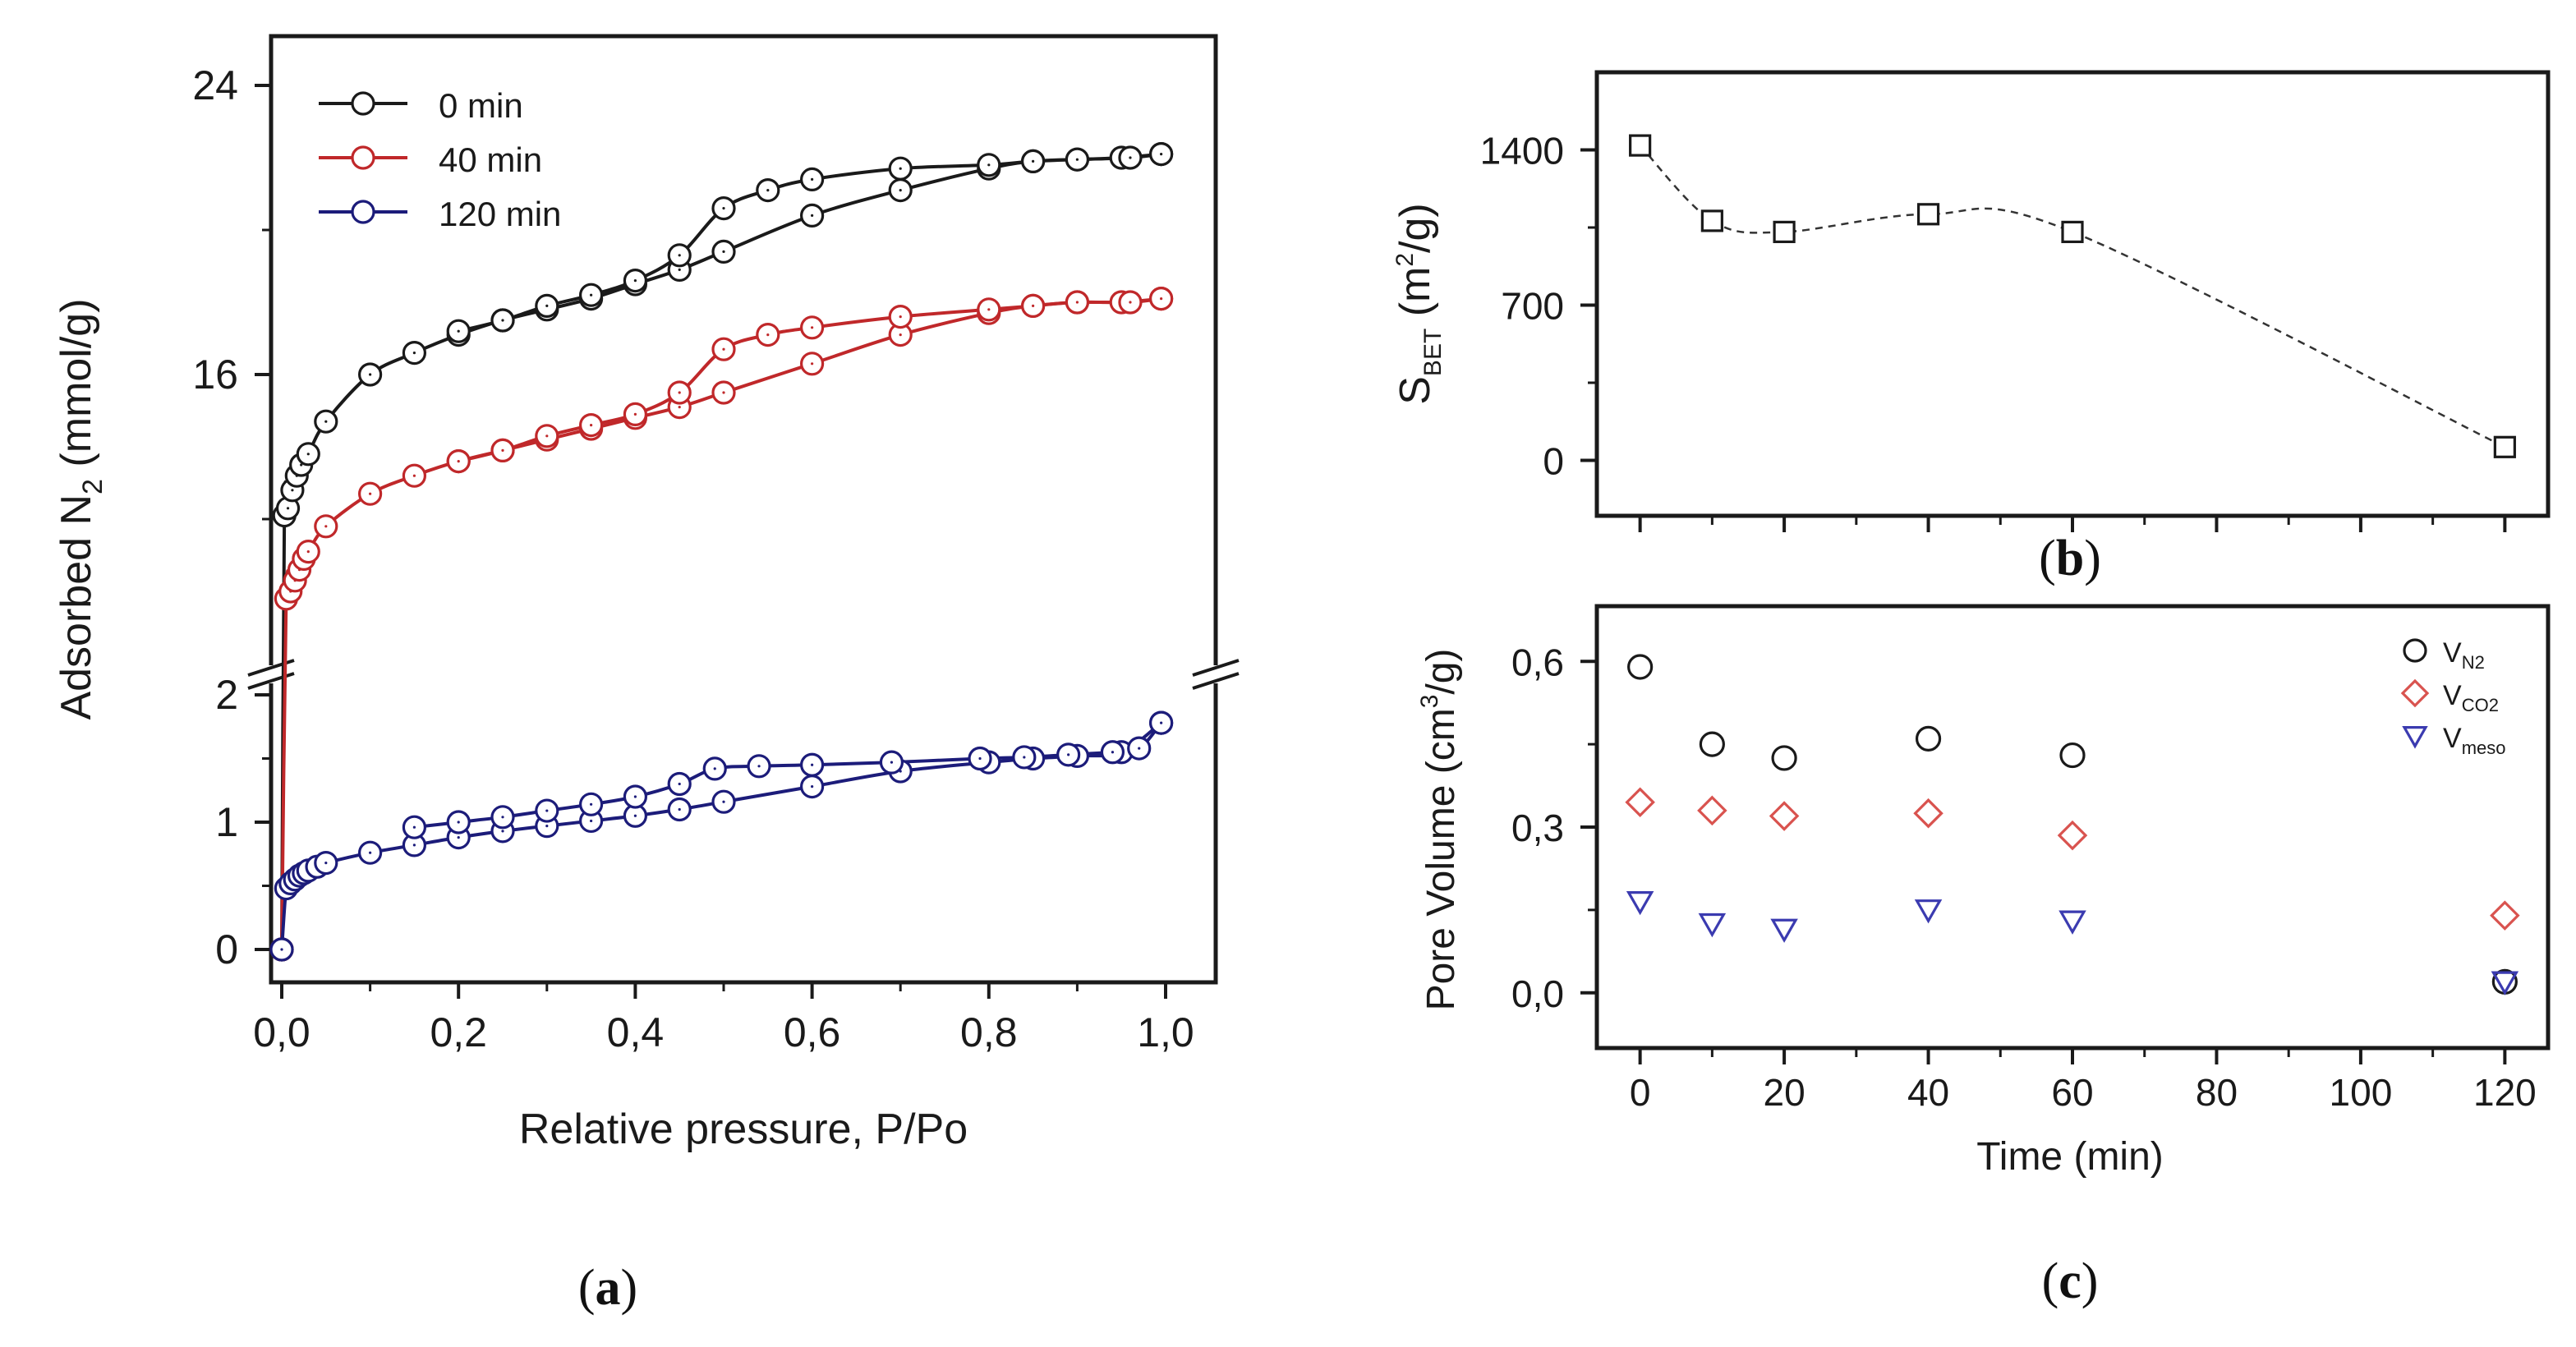  I want to click on panel-b-frame, so click(2072, 294).